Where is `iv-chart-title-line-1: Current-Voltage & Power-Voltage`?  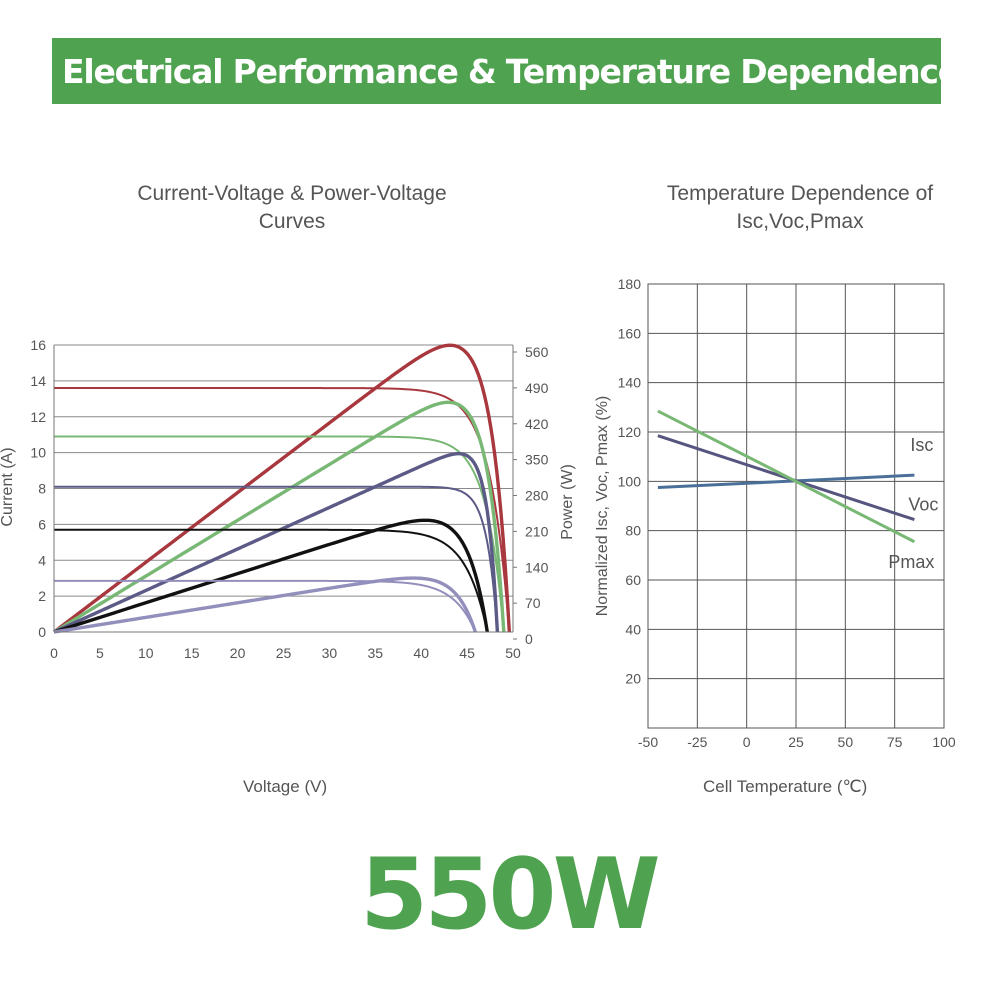 iv-chart-title-line-1: Current-Voltage & Power-Voltage is located at coordinates (292, 193).